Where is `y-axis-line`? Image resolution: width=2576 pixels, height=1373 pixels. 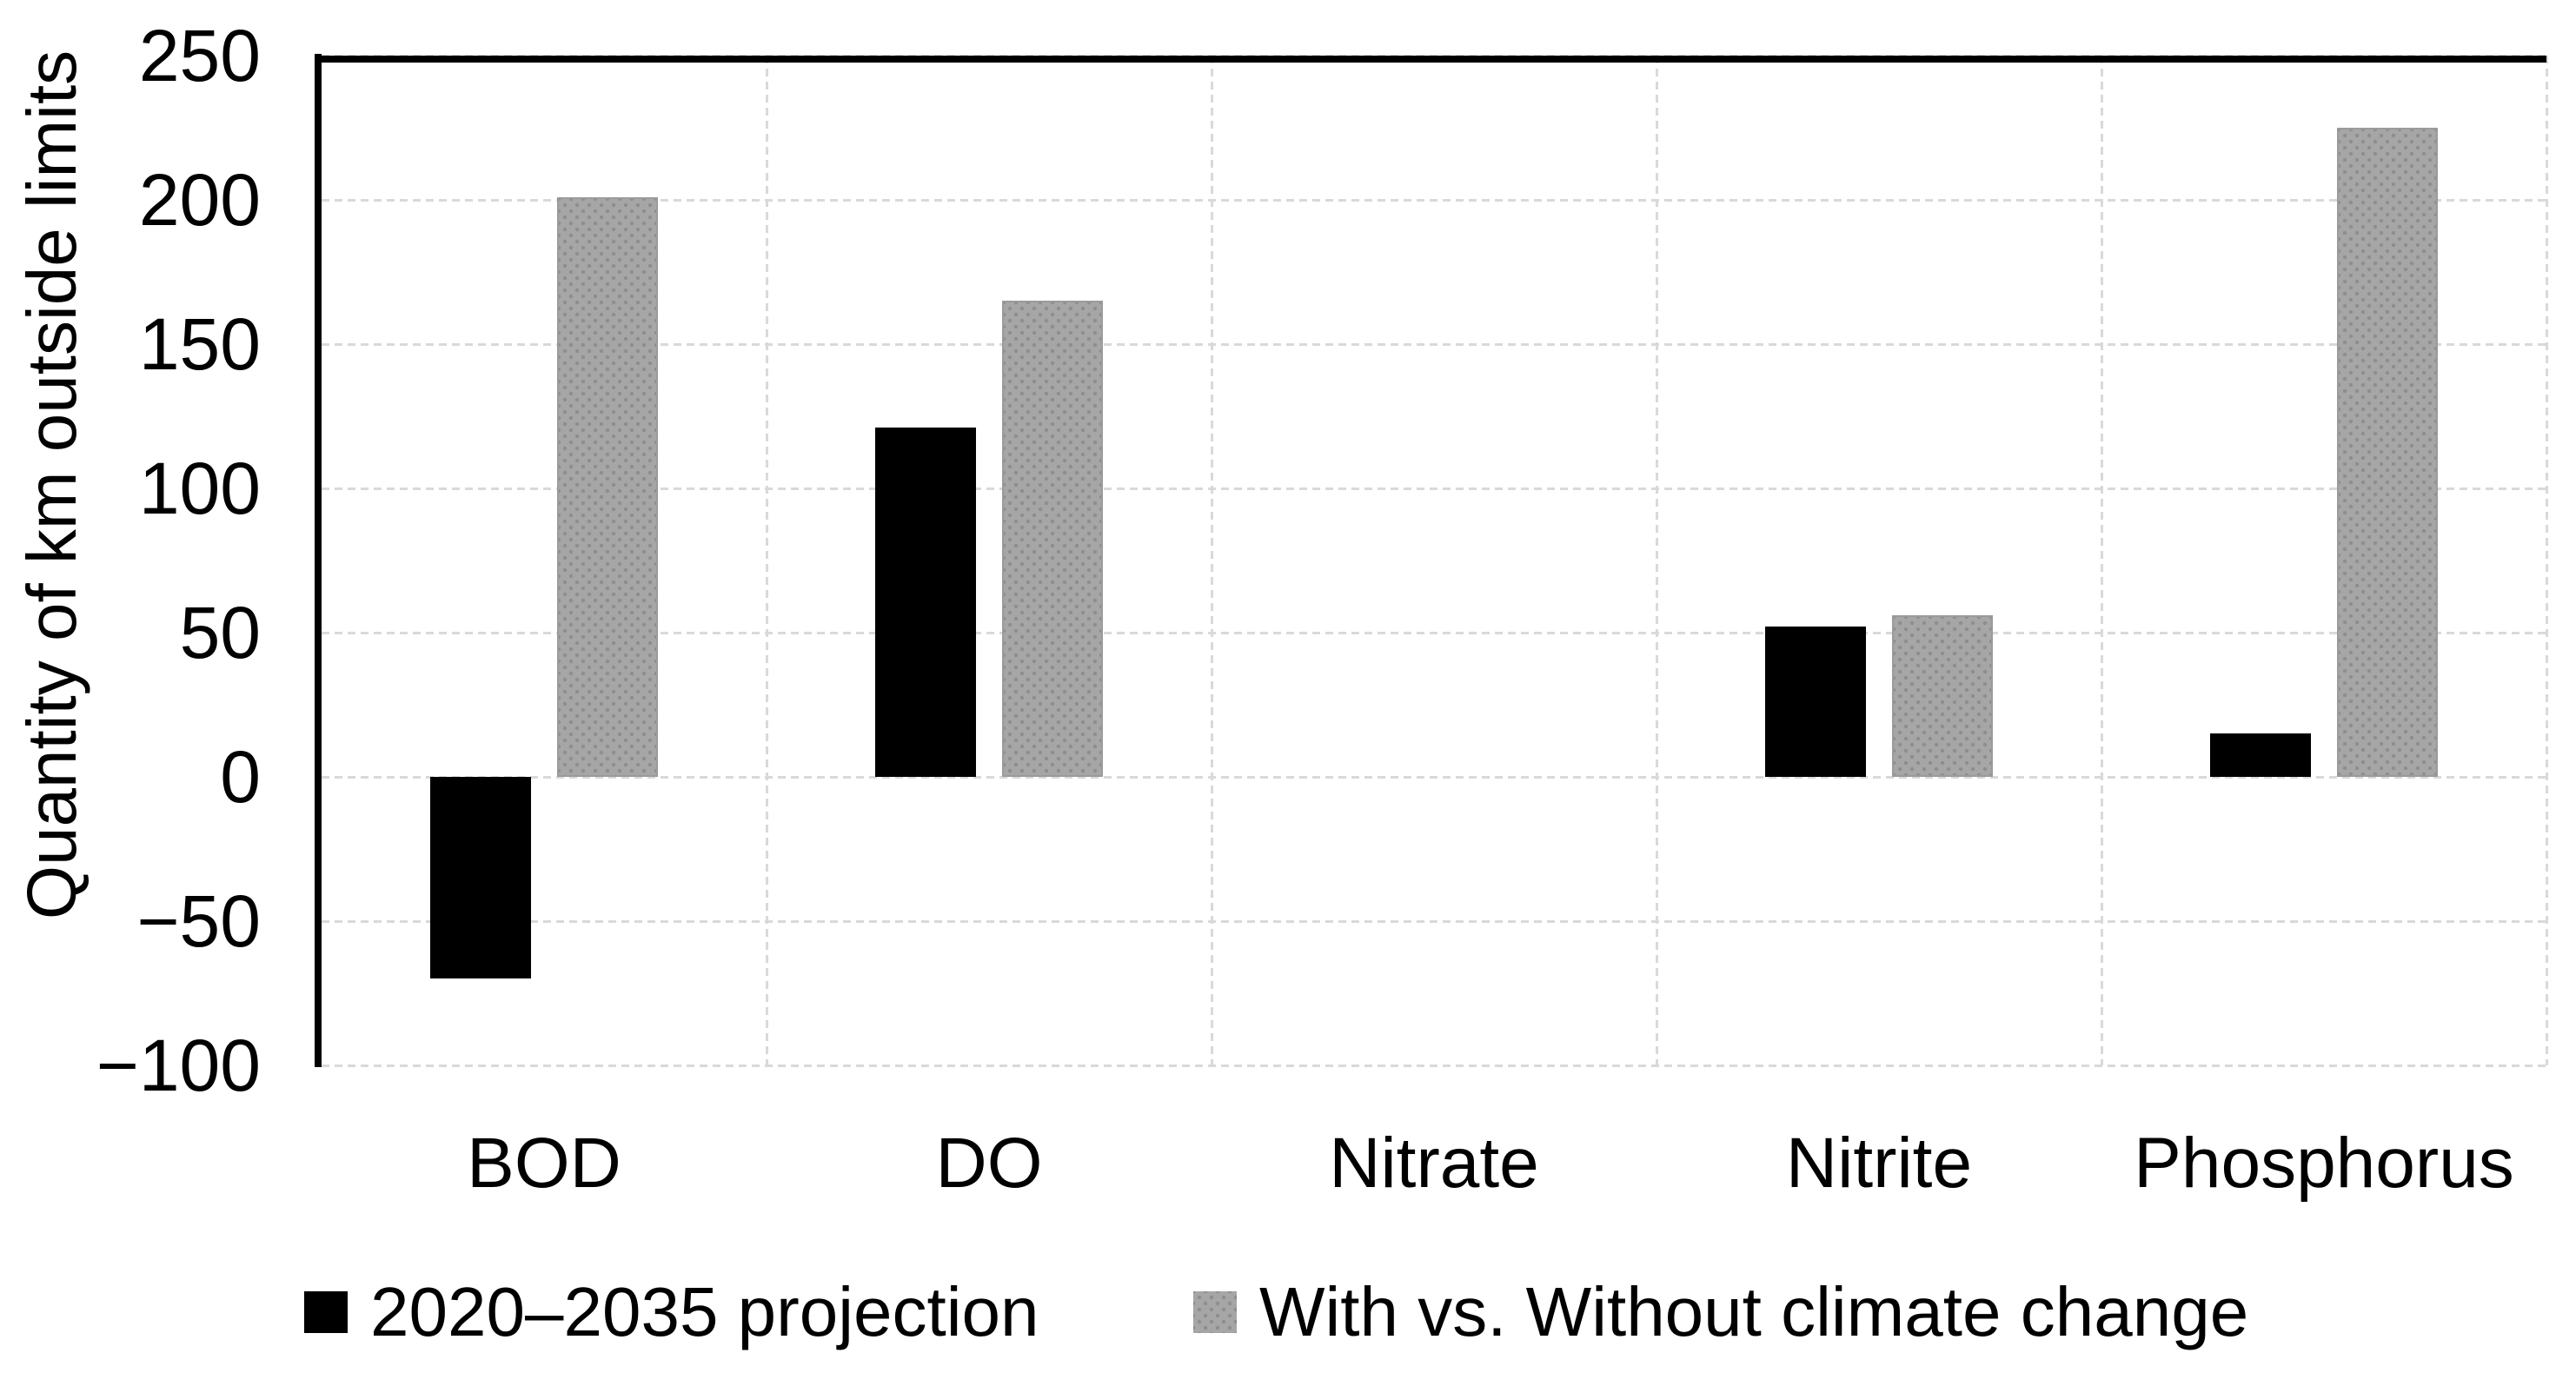
y-axis-line is located at coordinates (318, 560).